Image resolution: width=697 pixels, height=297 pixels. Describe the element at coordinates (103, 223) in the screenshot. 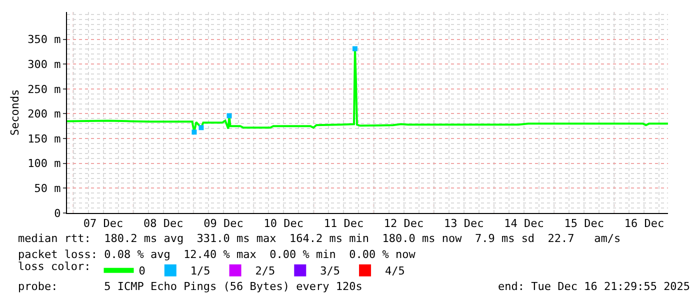

I see `x-tick-label: 07 Dec` at that location.